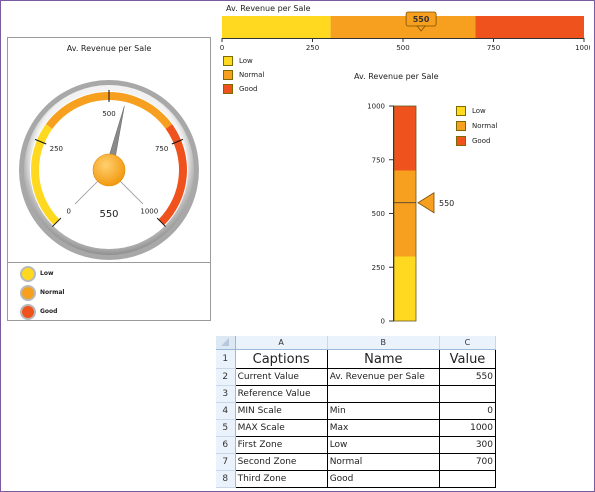 The image size is (595, 492). Describe the element at coordinates (281, 428) in the screenshot. I see `cell-a: MAX Scale` at that location.